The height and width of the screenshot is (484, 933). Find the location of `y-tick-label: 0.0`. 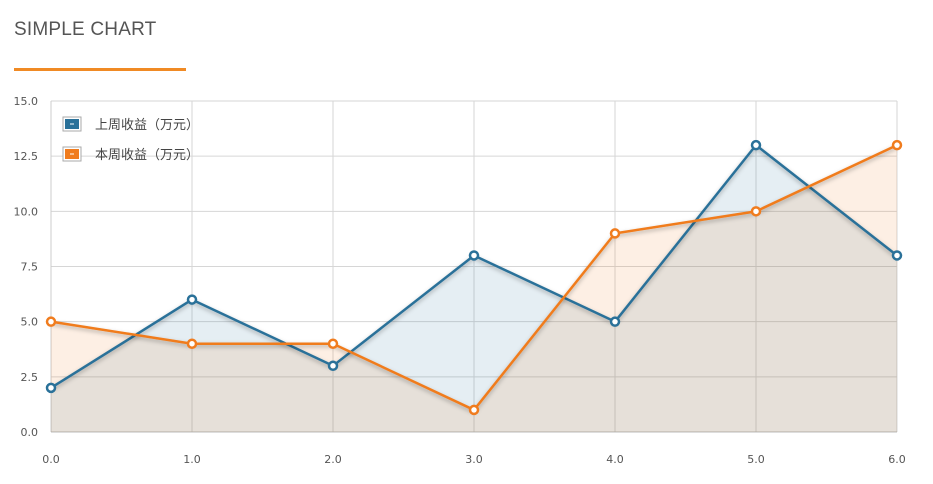

y-tick-label: 0.0 is located at coordinates (30, 432).